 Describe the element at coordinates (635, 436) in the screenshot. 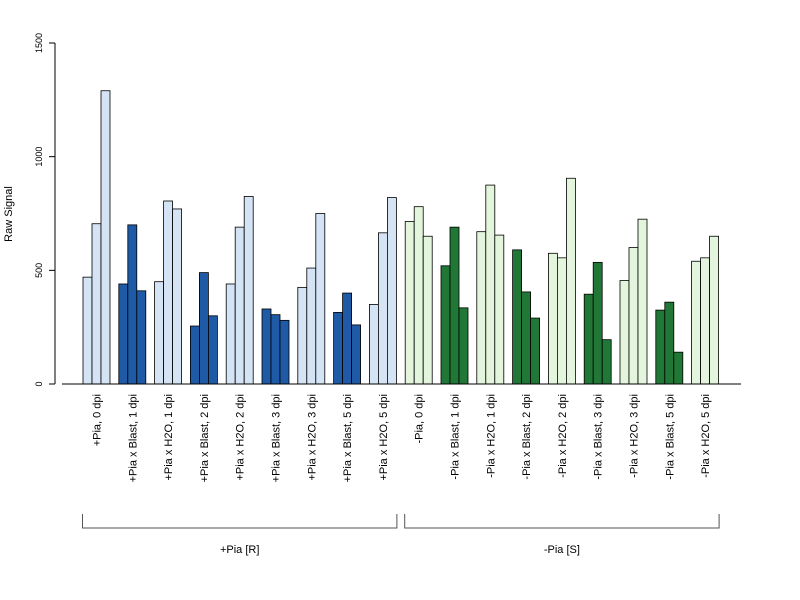

I see `category-label: -Pia x H2O, 3 dpi` at that location.